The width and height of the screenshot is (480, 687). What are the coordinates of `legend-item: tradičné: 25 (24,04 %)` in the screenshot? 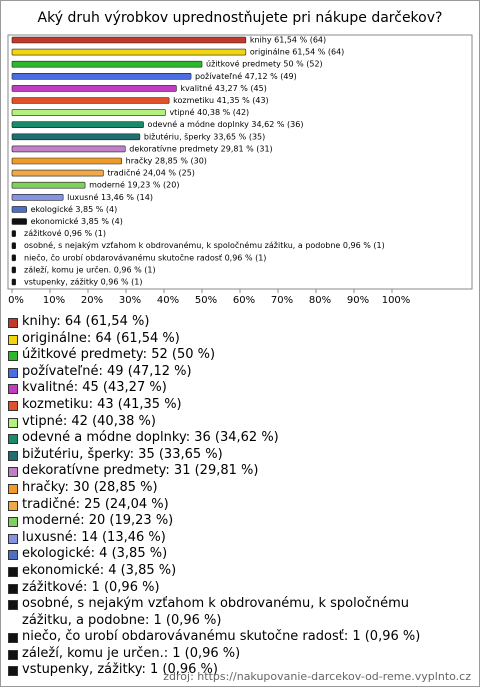 It's located at (226, 505).